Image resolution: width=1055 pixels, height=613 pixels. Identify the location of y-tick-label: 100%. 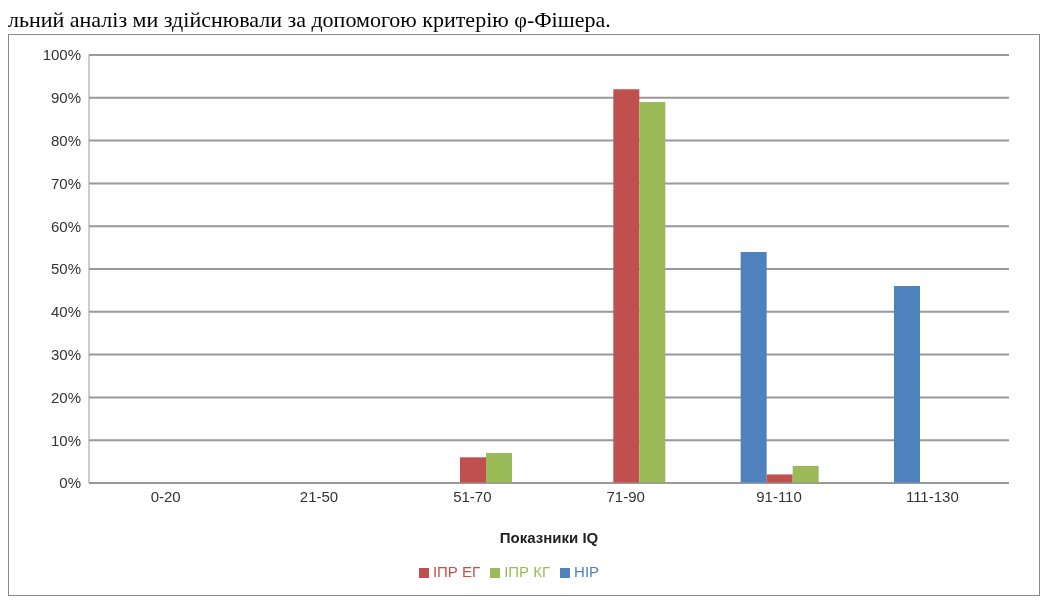
(61, 55).